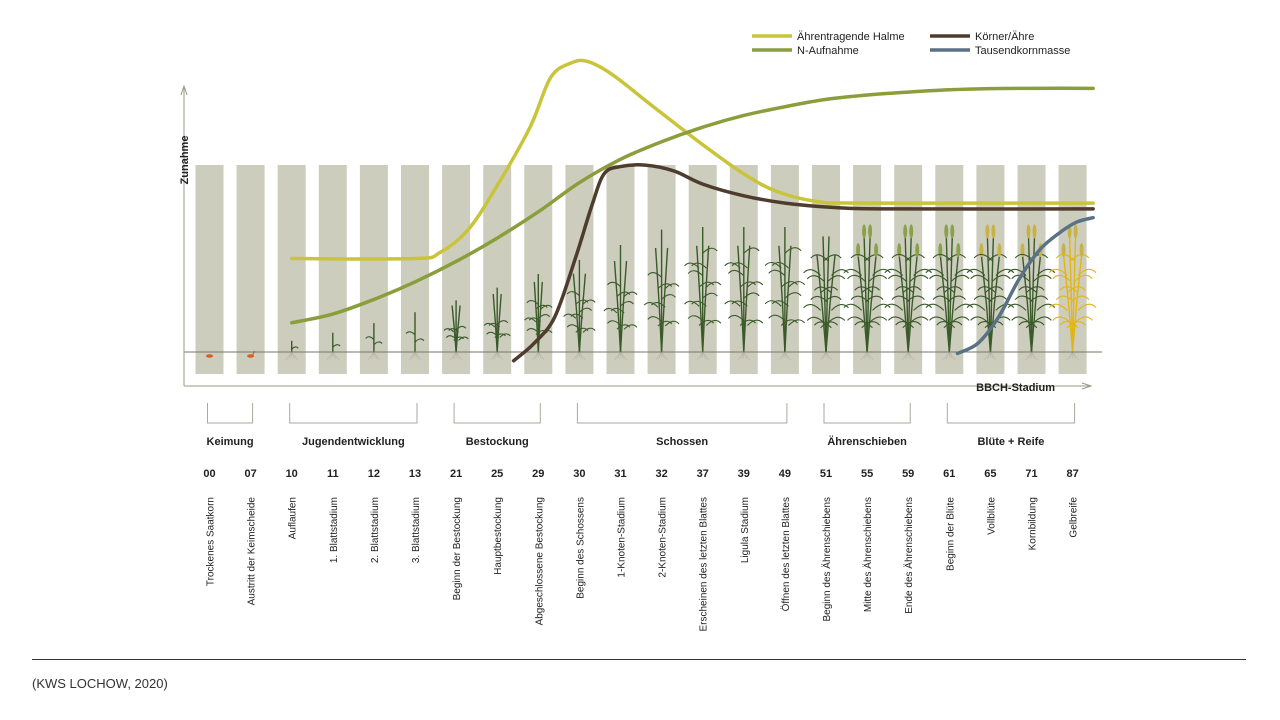  I want to click on stage-name-30: Beginn des Schossens, so click(580, 548).